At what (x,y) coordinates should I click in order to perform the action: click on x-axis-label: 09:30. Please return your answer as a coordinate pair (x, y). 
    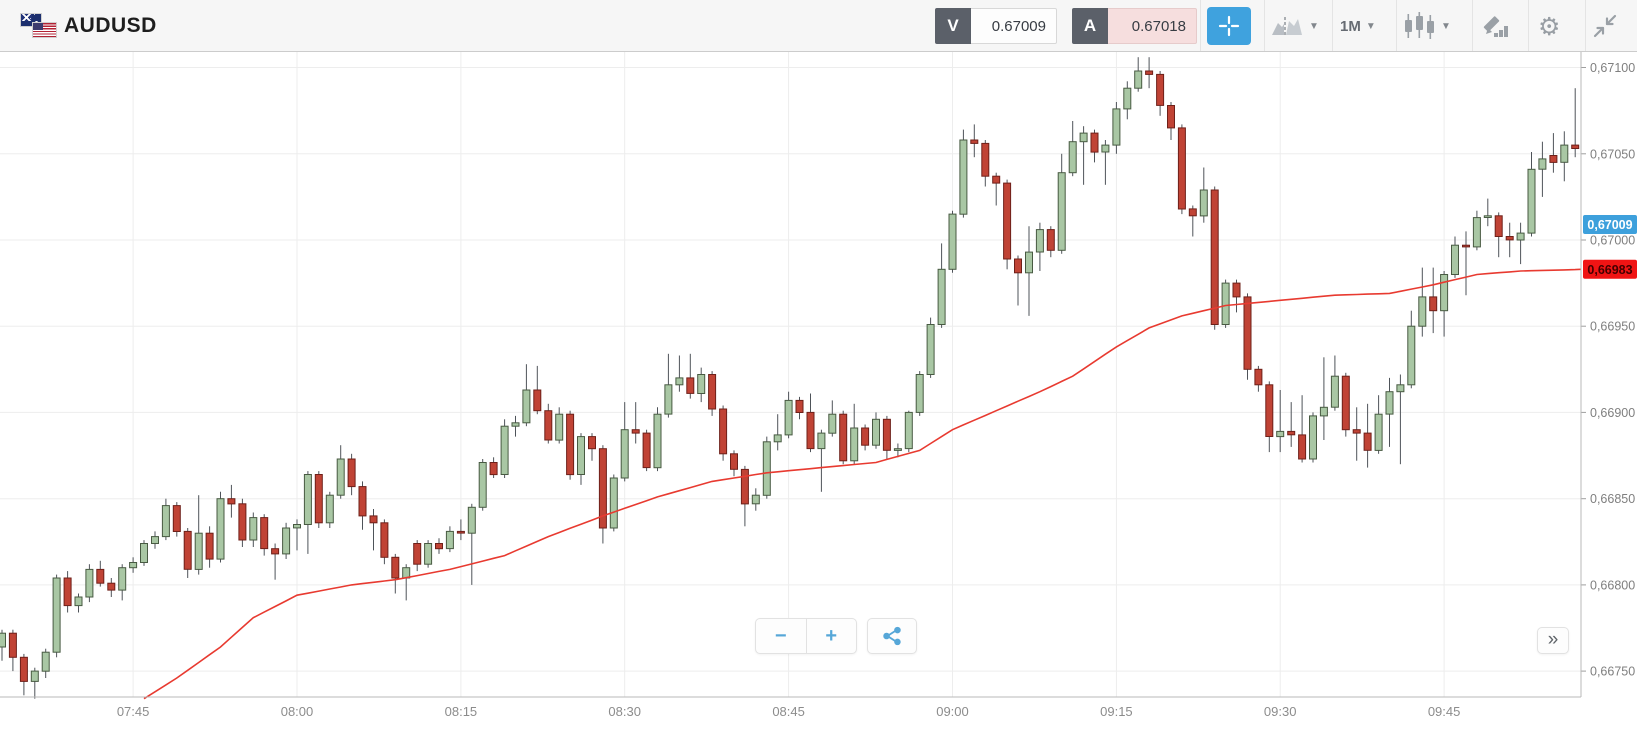
    Looking at the image, I should click on (1280, 711).